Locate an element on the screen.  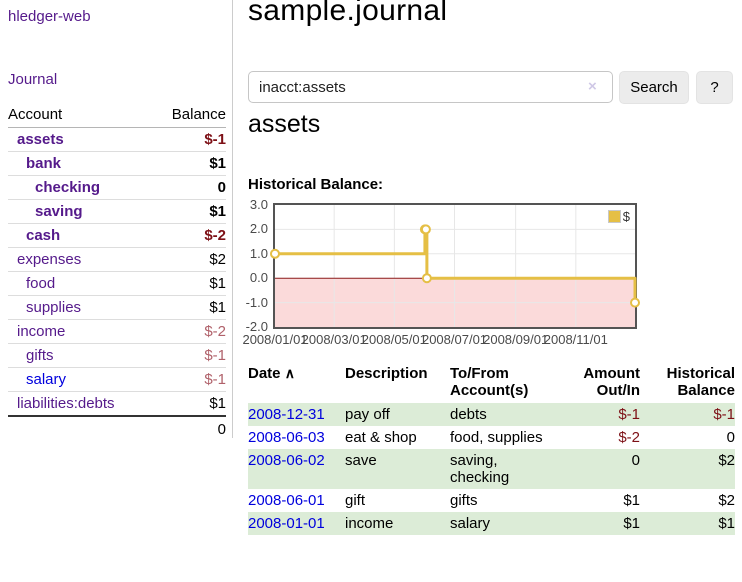
register-description-cell: pay off is located at coordinates (367, 414).